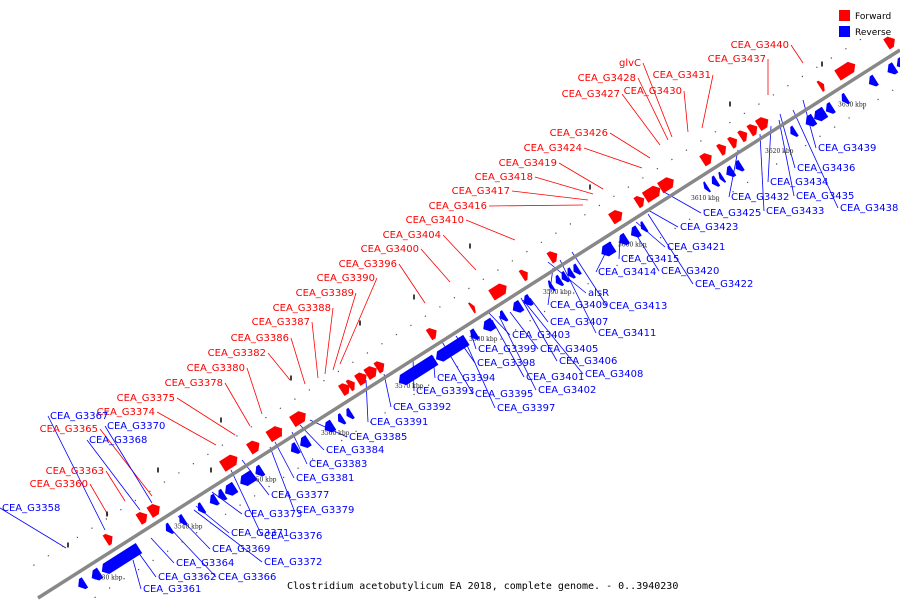 This screenshot has width=900, height=600. I want to click on legend-forward-label: Forward, so click(873, 17).